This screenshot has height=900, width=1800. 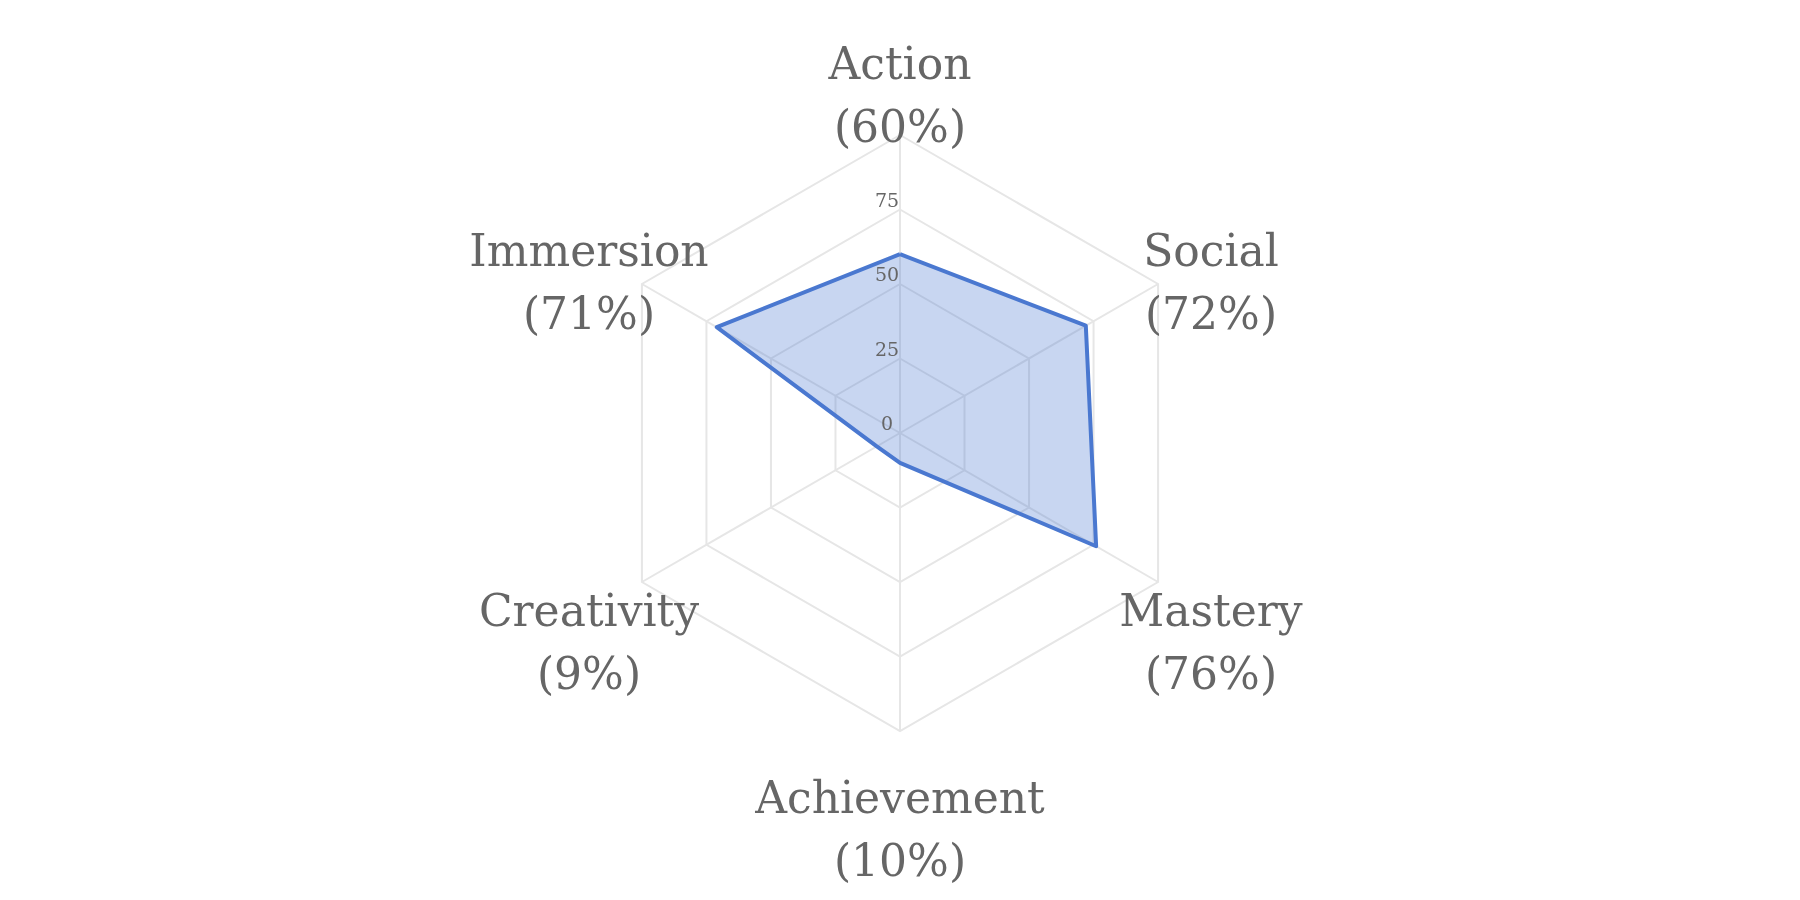 What do you see at coordinates (887, 423) in the screenshot?
I see `y-tick-label: 0` at bounding box center [887, 423].